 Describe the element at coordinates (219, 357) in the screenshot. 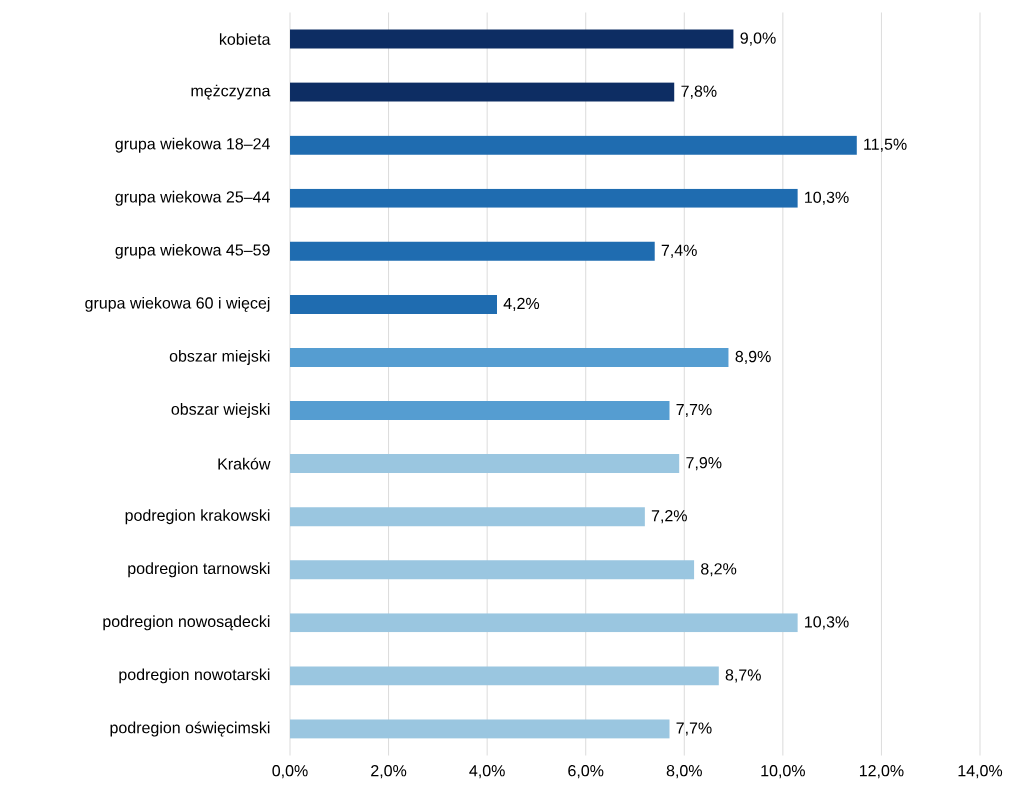

I see `y-tick-label: obszar miejski` at that location.